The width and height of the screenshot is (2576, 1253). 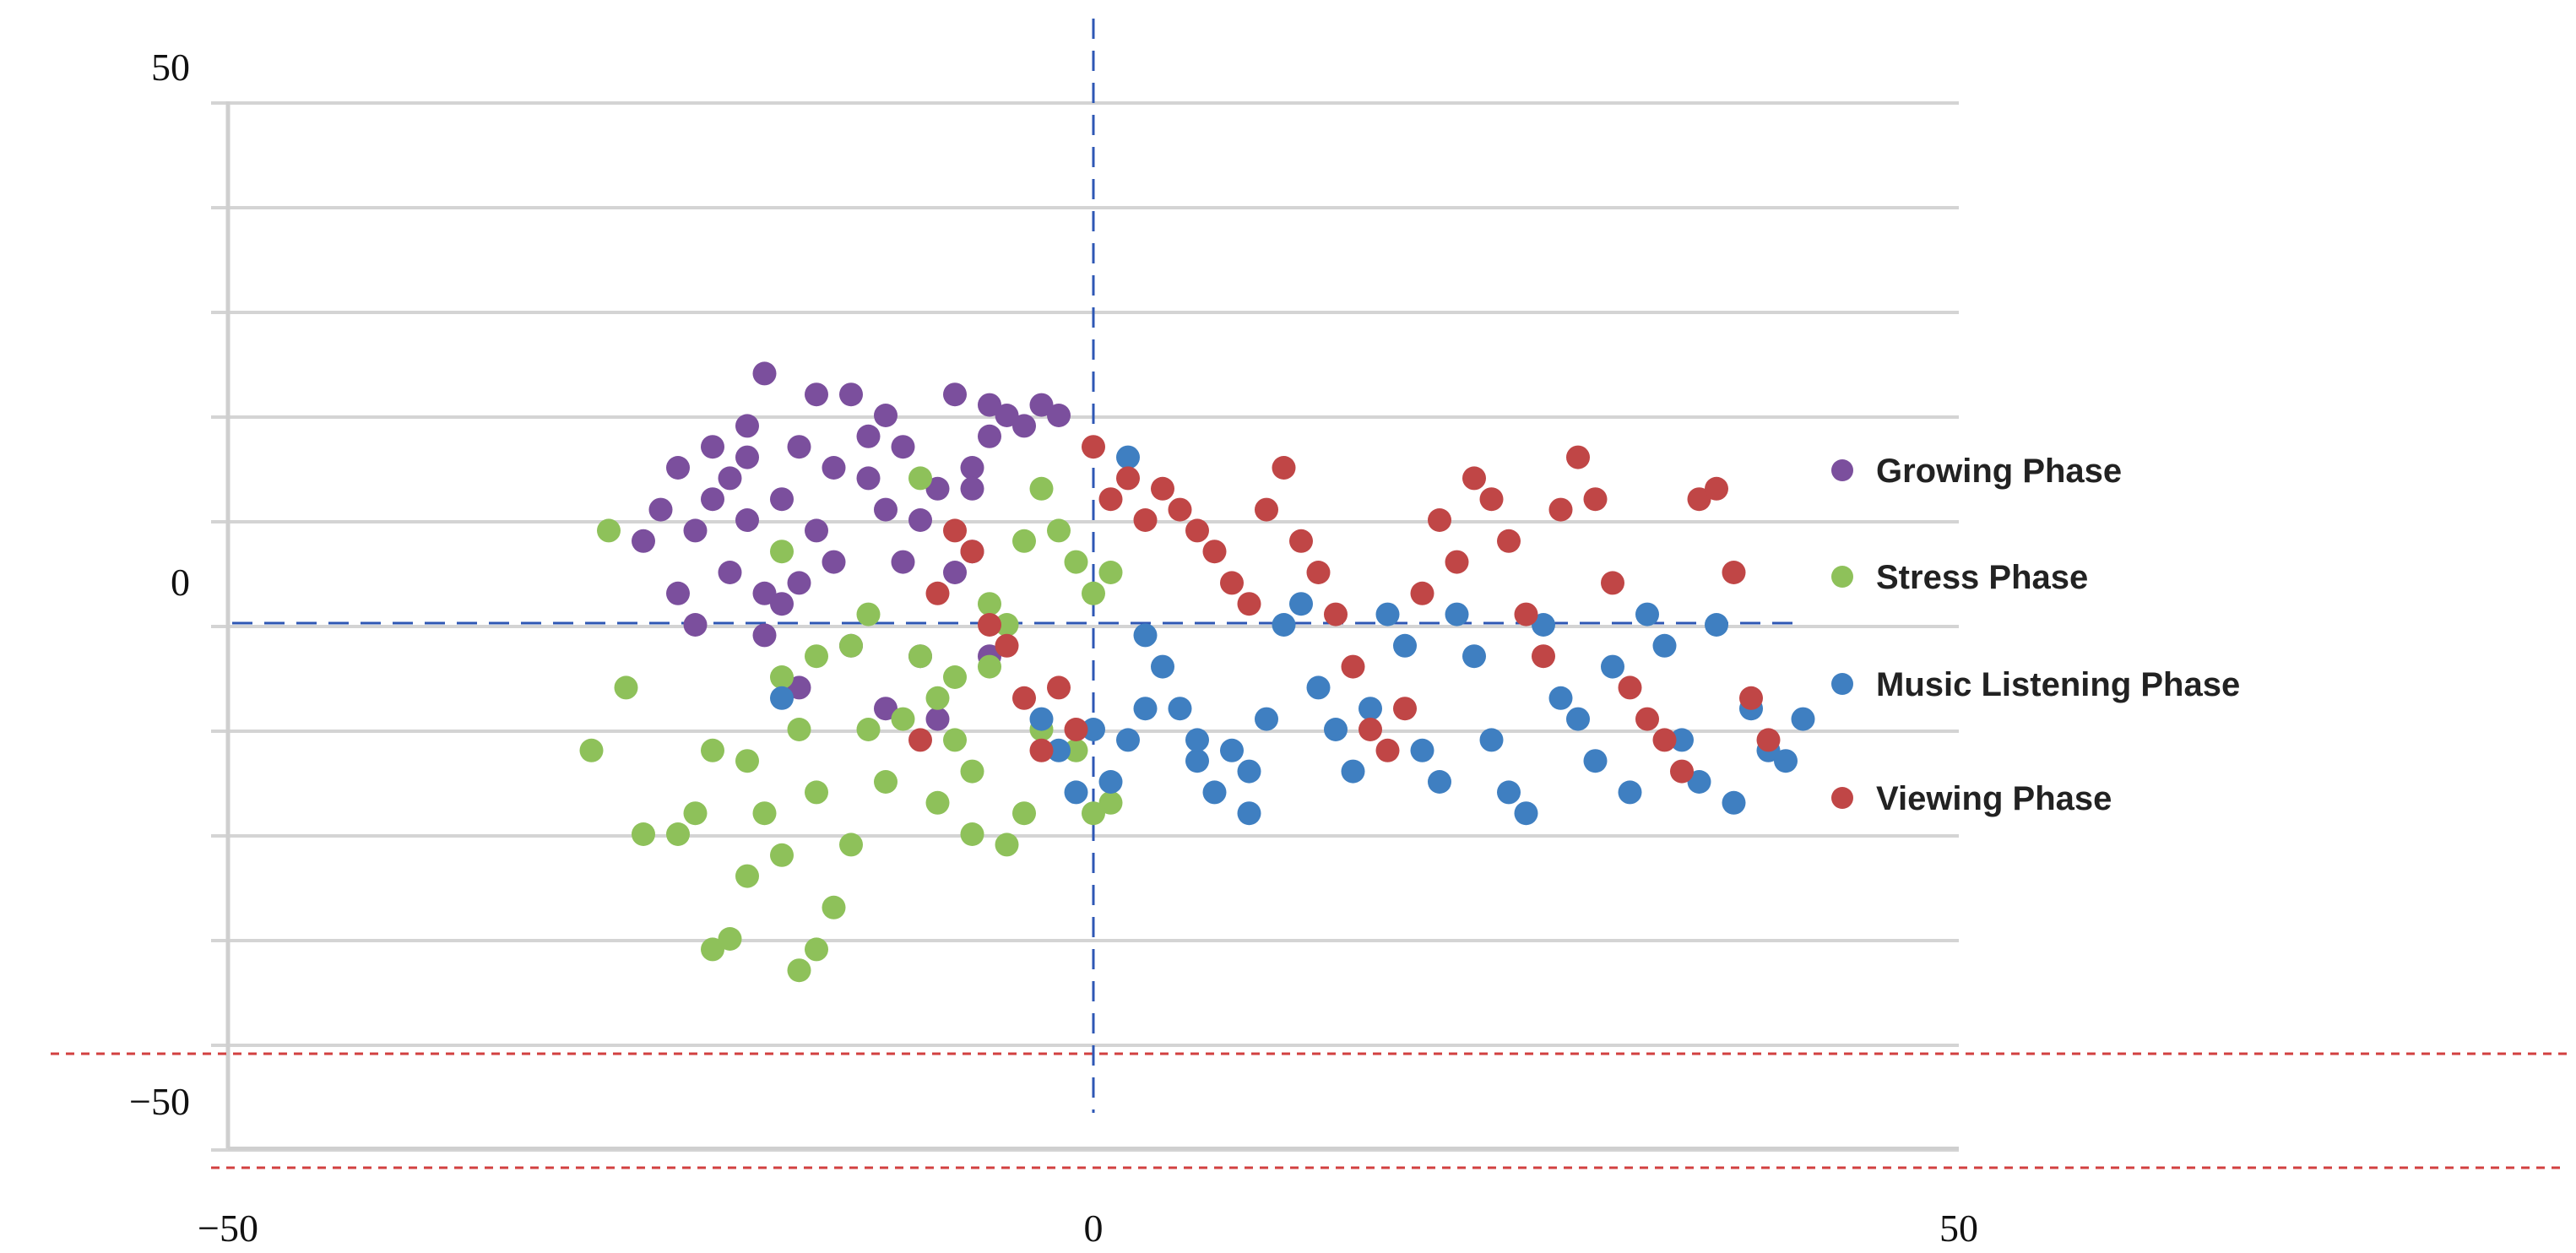 What do you see at coordinates (1344, 609) in the screenshot?
I see `series-viewing-phase` at bounding box center [1344, 609].